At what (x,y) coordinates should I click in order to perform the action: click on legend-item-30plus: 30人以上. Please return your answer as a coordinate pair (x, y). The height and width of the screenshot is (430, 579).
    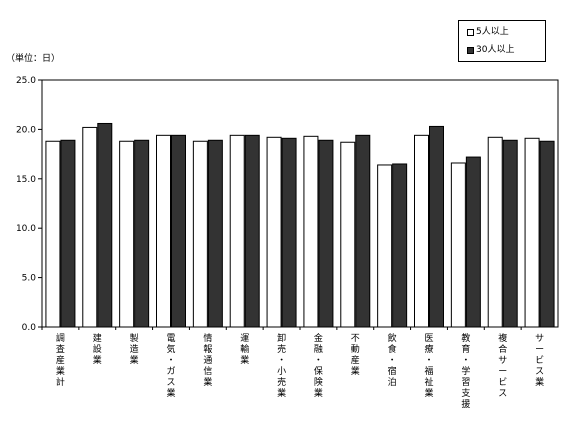
    Looking at the image, I should click on (490, 50).